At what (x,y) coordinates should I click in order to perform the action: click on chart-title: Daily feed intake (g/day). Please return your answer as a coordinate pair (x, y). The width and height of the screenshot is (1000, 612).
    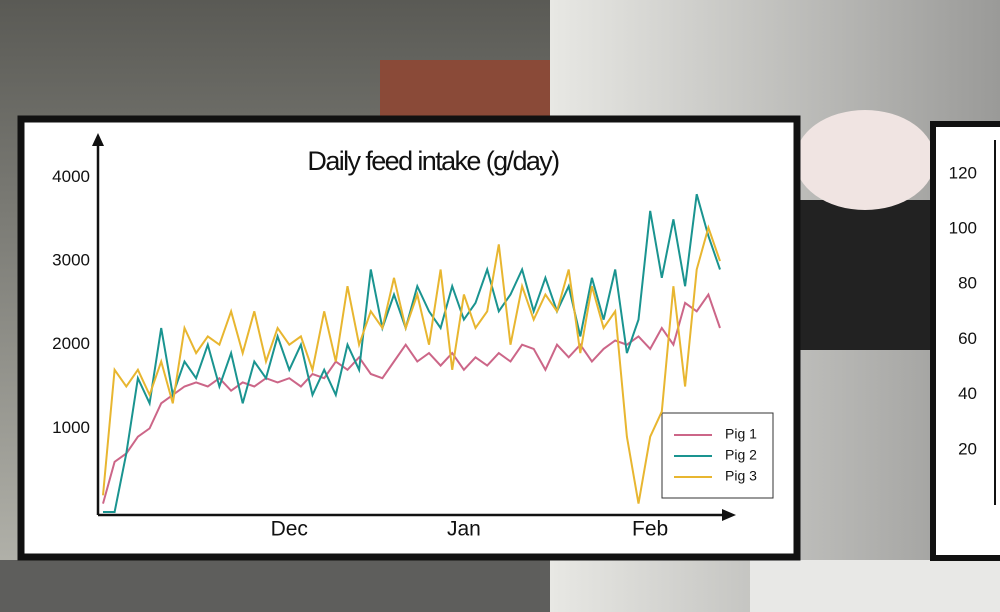
    Looking at the image, I should click on (433, 161).